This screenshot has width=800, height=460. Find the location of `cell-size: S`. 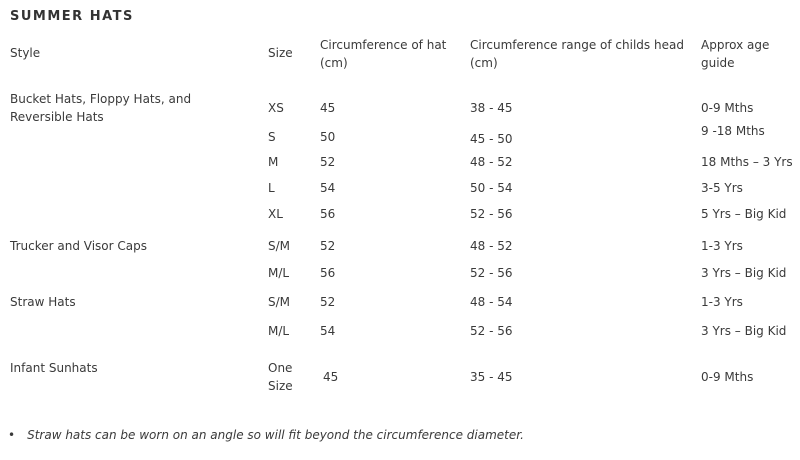

cell-size: S is located at coordinates (272, 137).